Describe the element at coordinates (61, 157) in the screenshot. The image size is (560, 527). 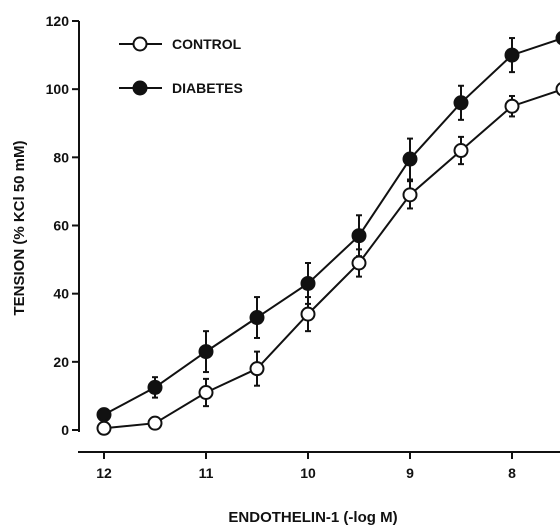
I see `y-tick-label: 80` at that location.